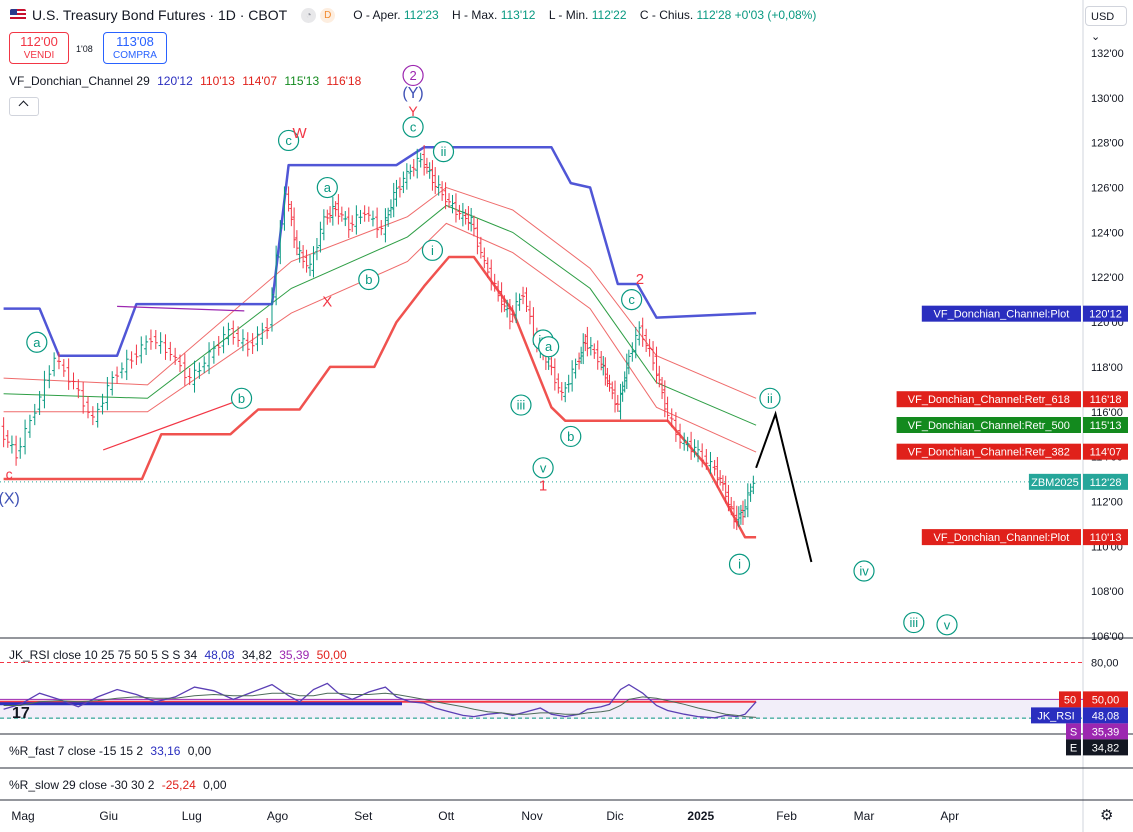 The width and height of the screenshot is (1133, 832). I want to click on change-value: +0'03 (+0,08%), so click(775, 15).